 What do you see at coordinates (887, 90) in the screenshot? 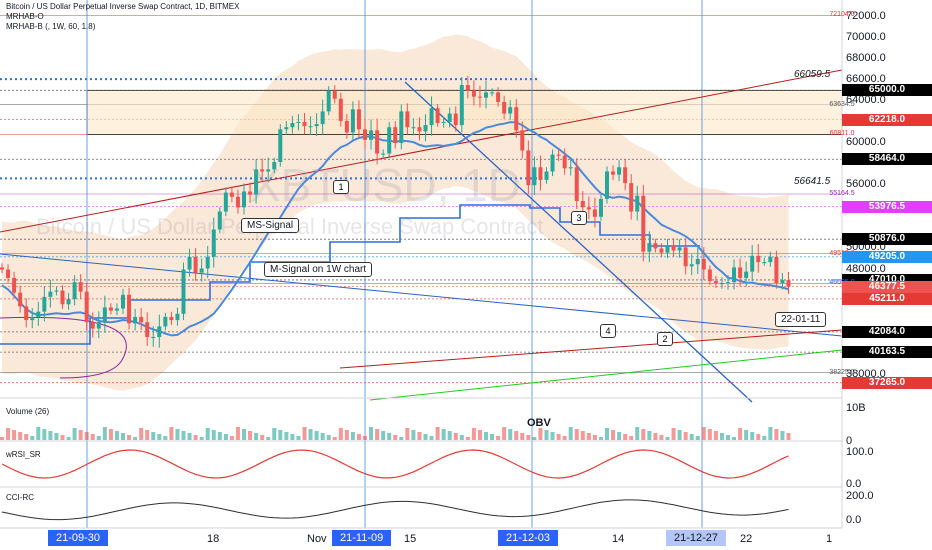
I see `price-label: 65000.0` at bounding box center [887, 90].